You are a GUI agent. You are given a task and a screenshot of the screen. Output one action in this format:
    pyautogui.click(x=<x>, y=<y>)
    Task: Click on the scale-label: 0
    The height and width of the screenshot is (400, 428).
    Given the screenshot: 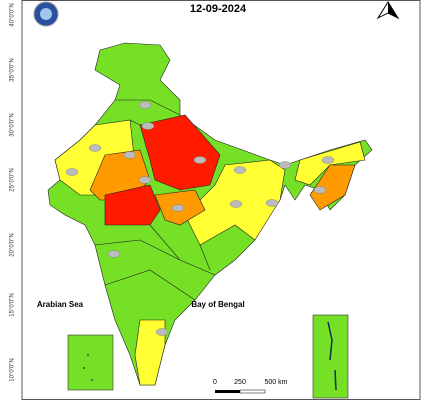 What is the action you would take?
    pyautogui.click(x=215, y=382)
    